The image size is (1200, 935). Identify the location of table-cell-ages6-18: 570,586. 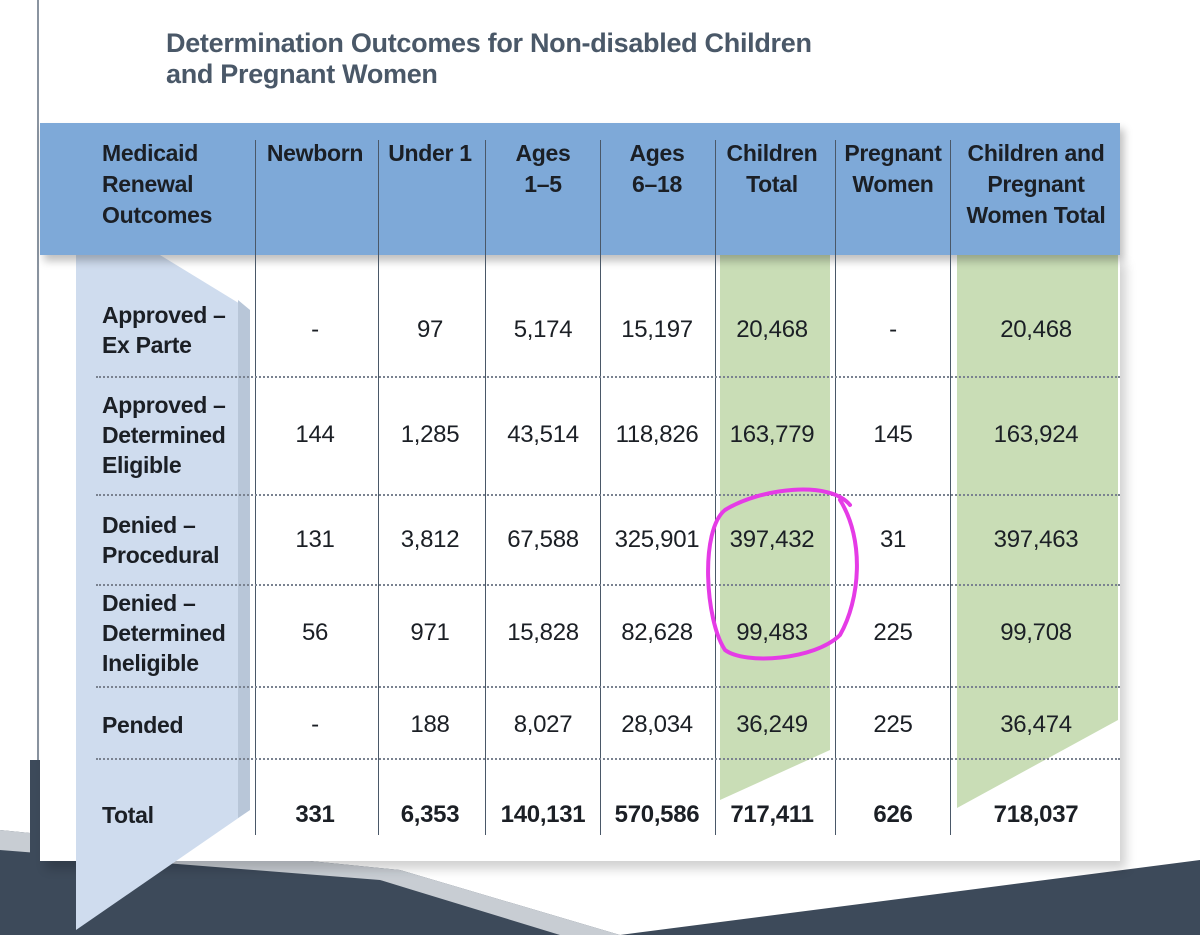
(657, 814).